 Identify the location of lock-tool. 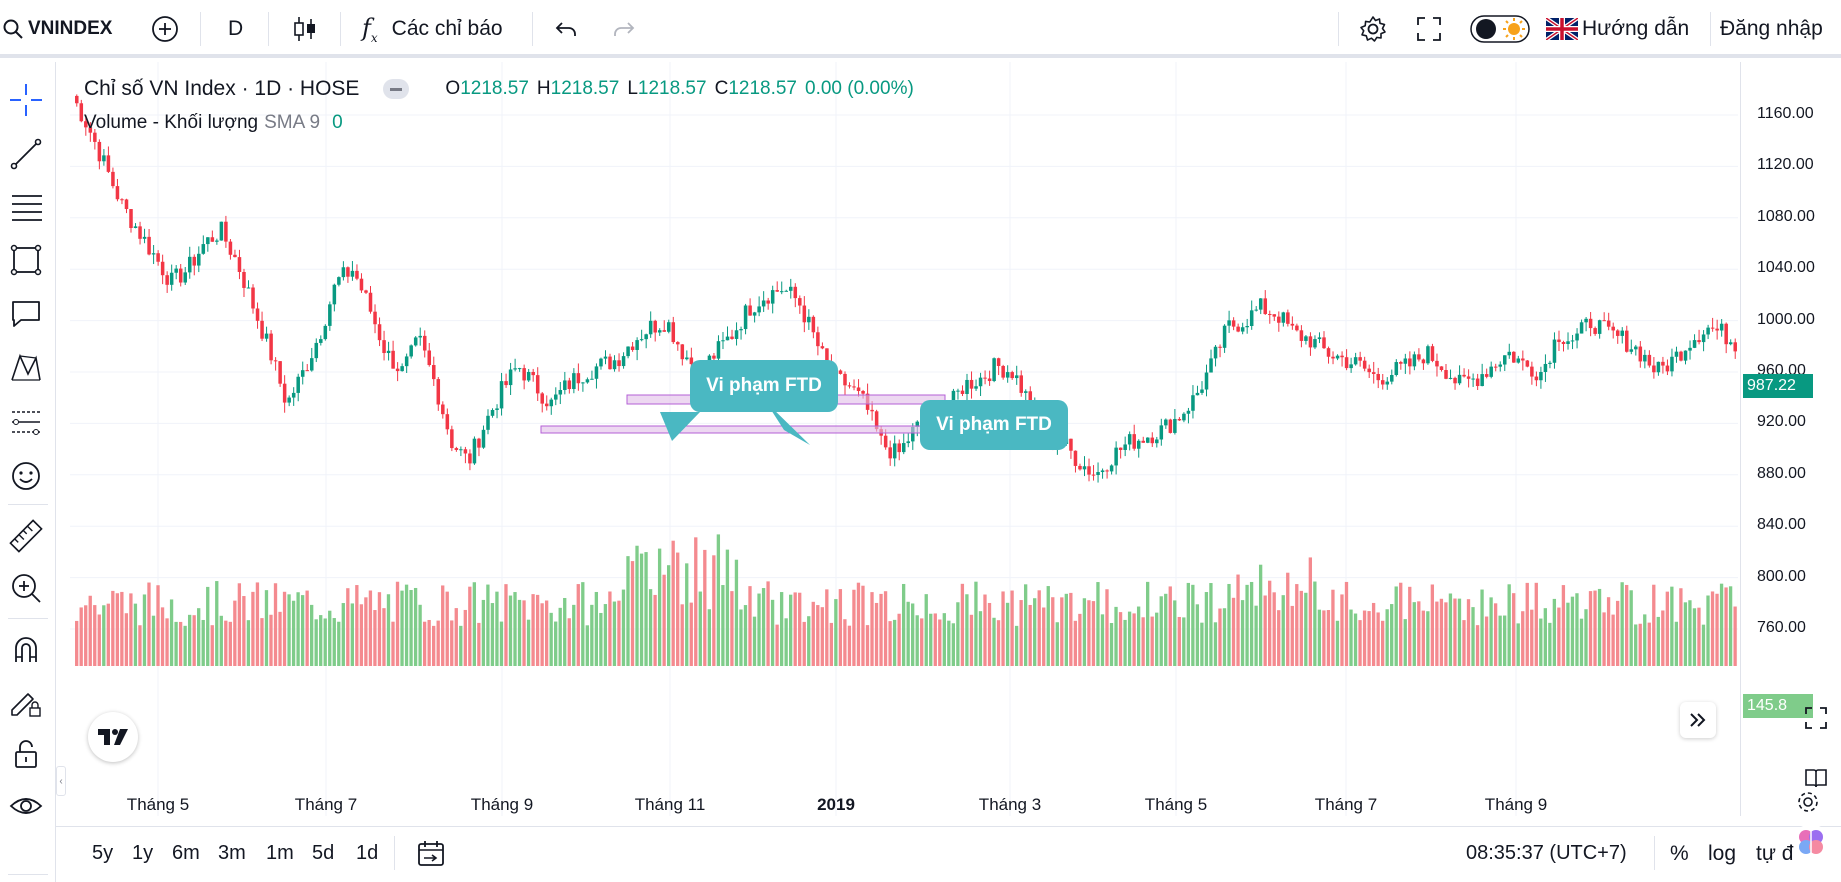
(26, 754).